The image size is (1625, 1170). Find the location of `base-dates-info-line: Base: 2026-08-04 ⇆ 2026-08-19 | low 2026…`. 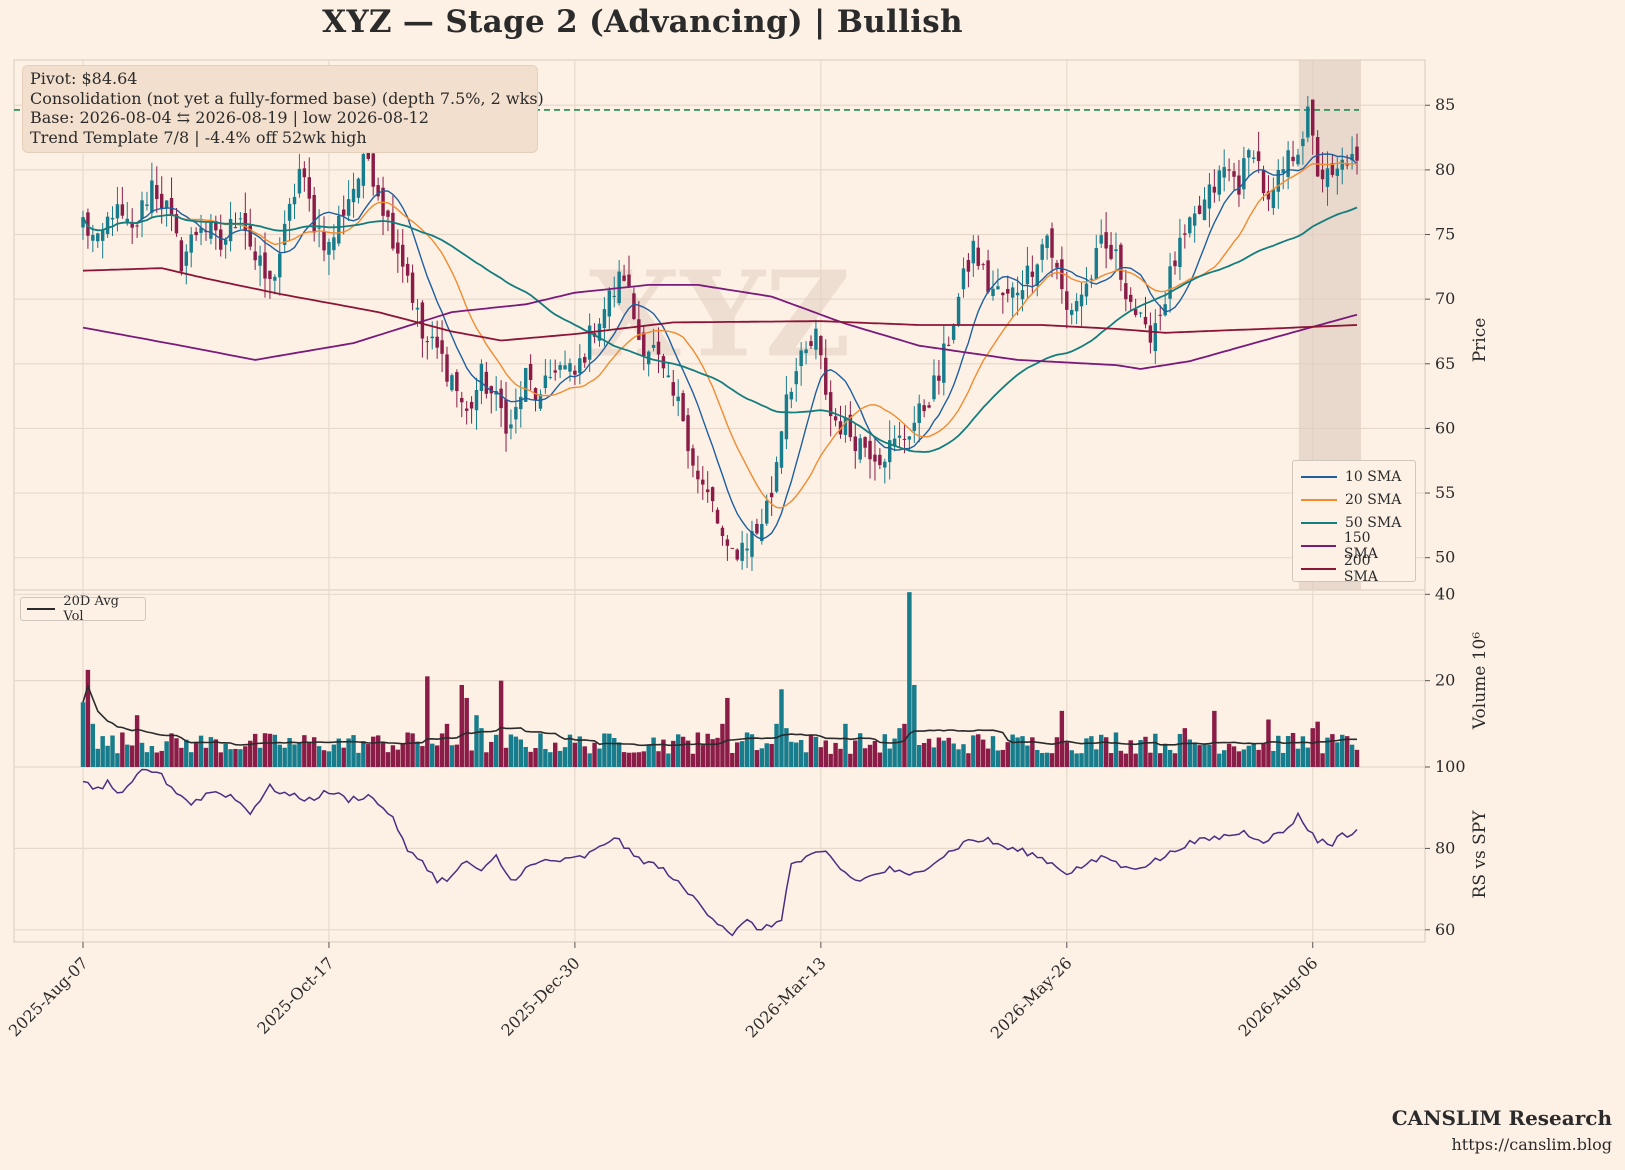

base-dates-info-line: Base: 2026-08-04 ⇆ 2026-08-19 | low 2026… is located at coordinates (229, 118).